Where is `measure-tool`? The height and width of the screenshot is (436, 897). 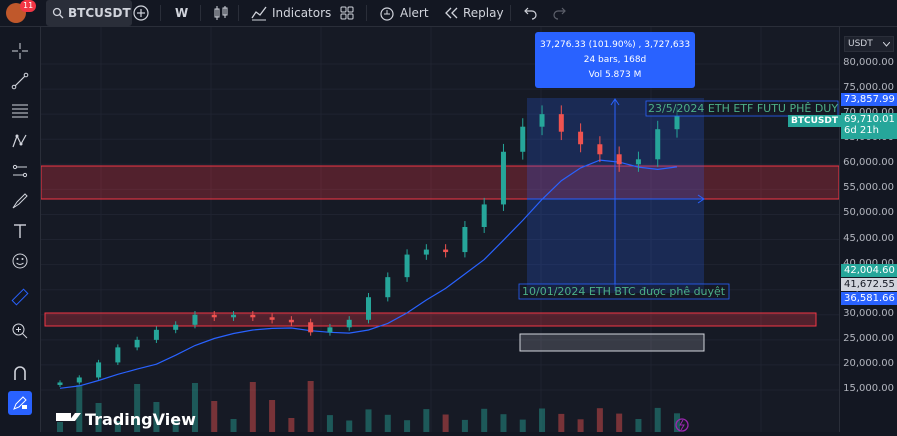 measure-tool is located at coordinates (20, 297).